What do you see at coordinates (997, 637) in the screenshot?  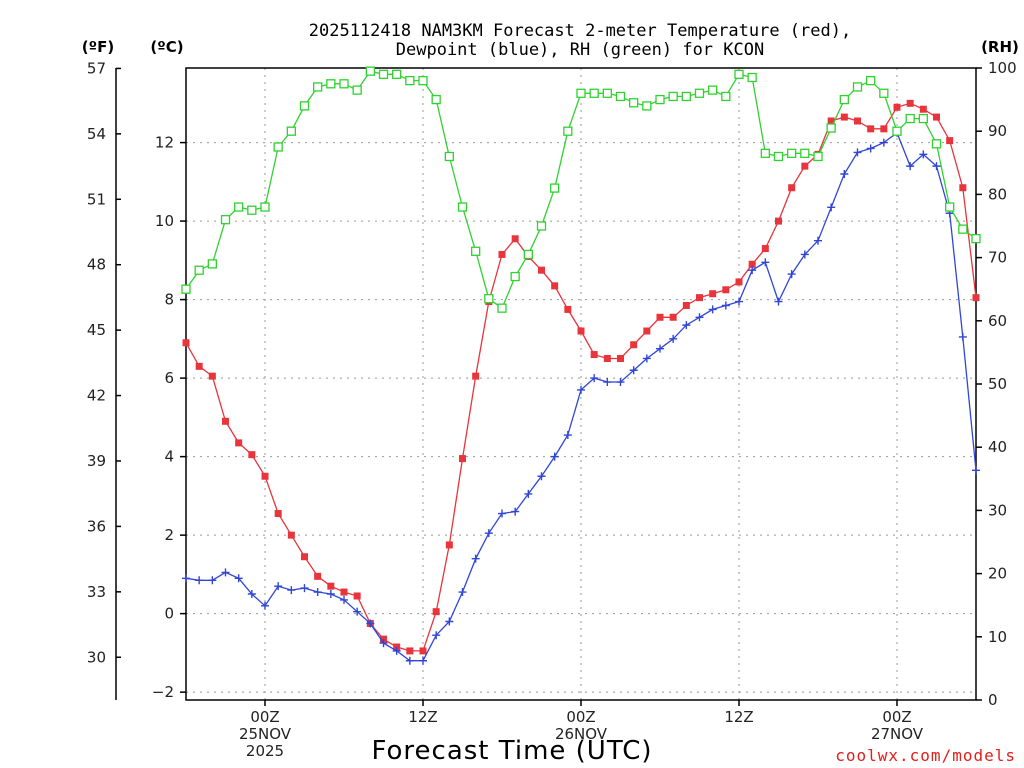 I see `rh-tick-label: 10` at bounding box center [997, 637].